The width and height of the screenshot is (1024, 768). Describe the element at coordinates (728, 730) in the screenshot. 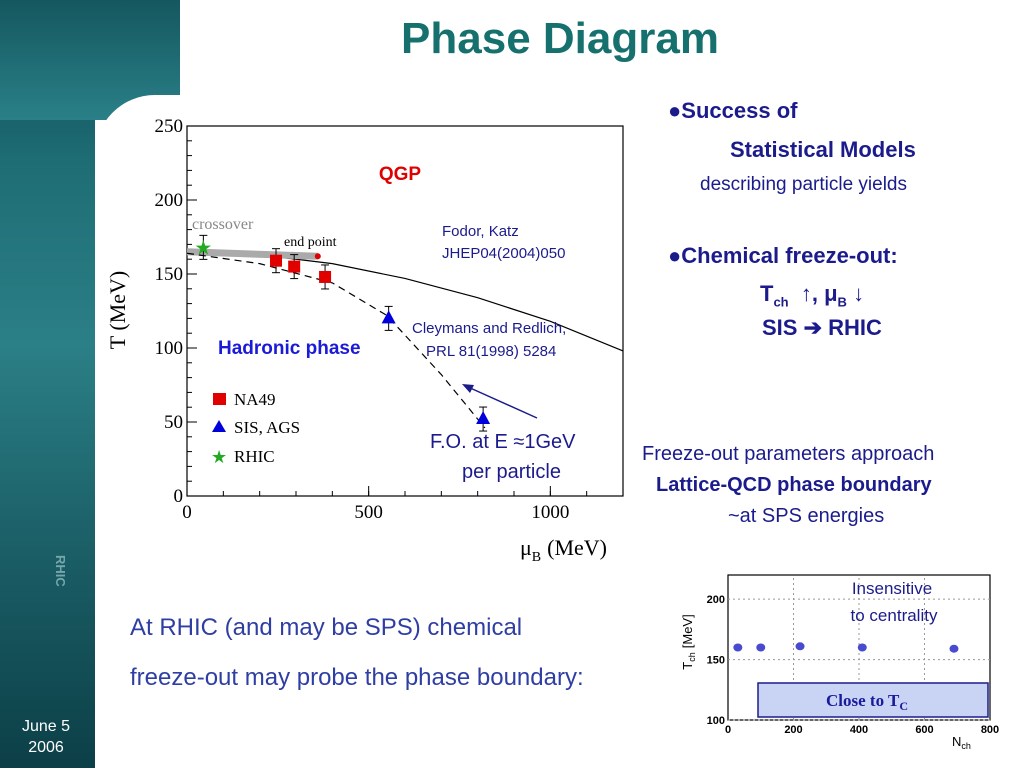

I see `inset-x-tick-label: 0` at that location.